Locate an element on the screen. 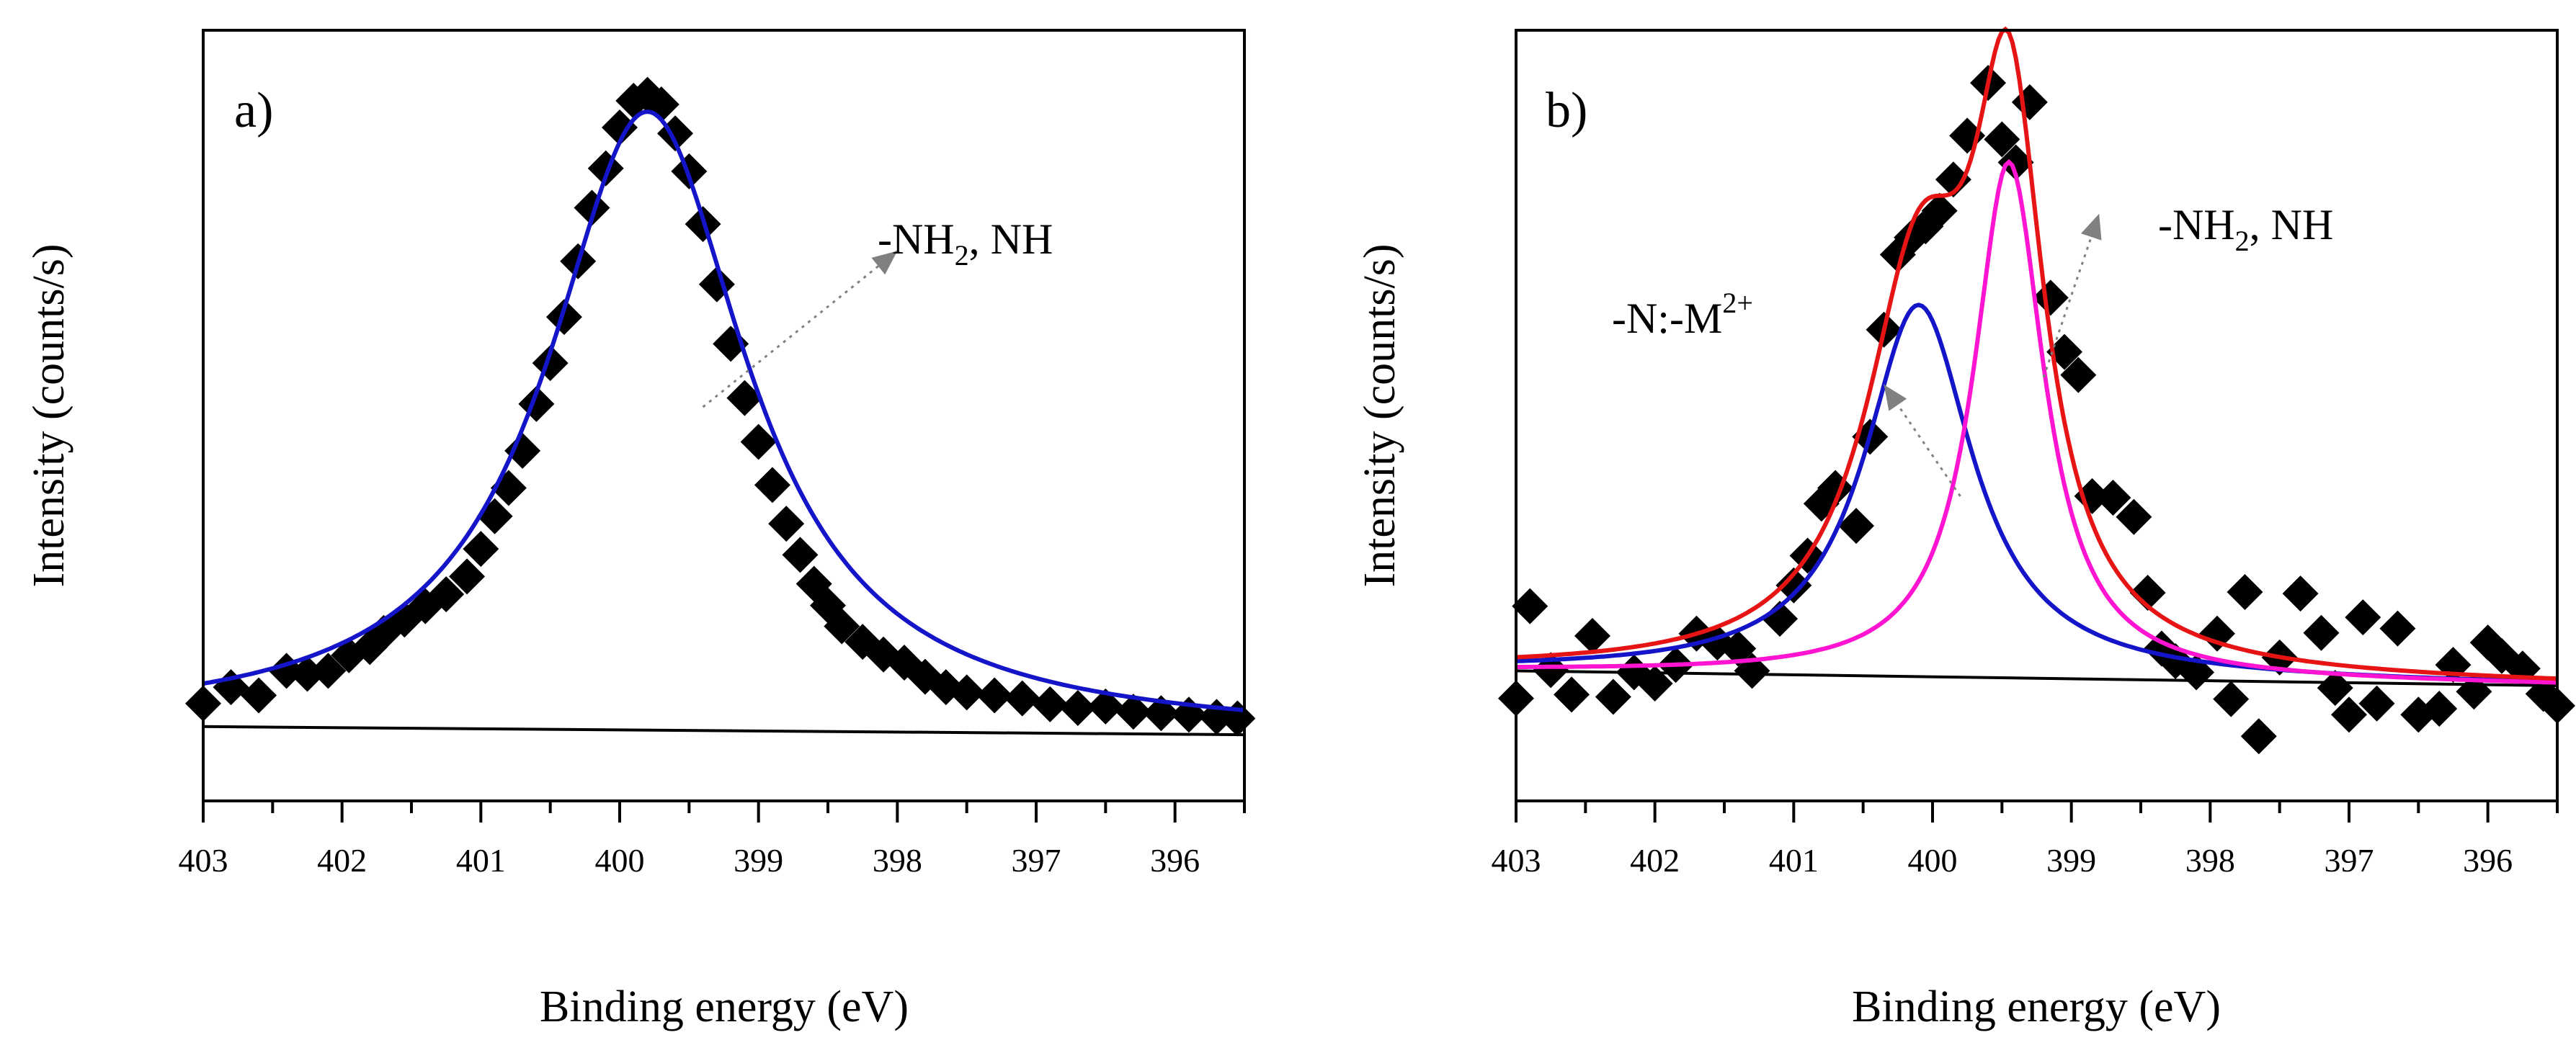  panel-b-x-ticks: 403 402 401 400 399 398 397 396 is located at coordinates (2025, 840).